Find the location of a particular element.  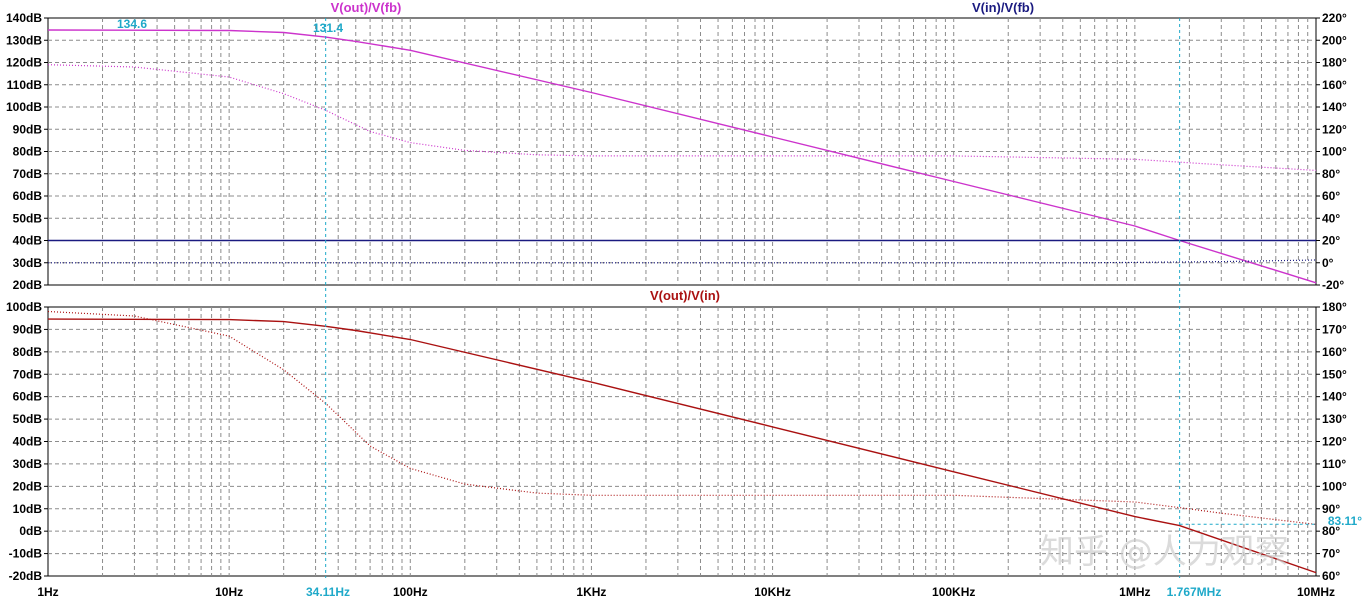

cursor-2-freq-label: 1.767MHz is located at coordinates (1194, 592).